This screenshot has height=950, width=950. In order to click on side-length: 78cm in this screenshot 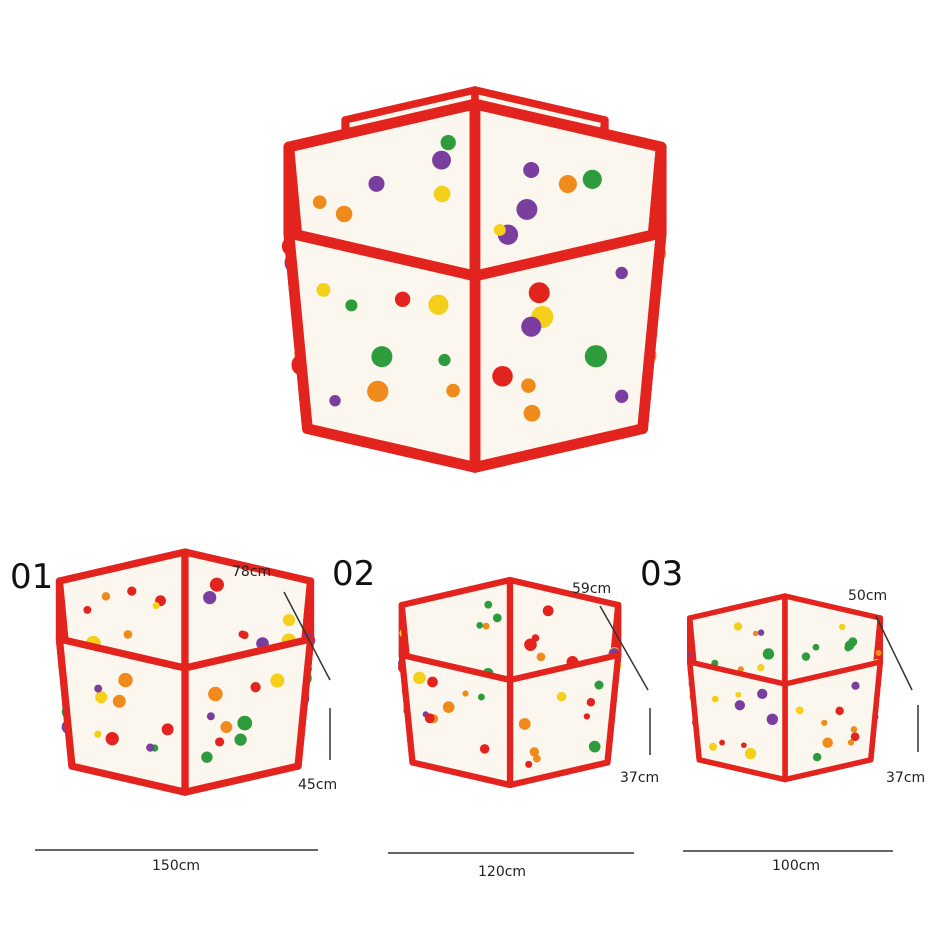, I will do `click(251, 572)`.